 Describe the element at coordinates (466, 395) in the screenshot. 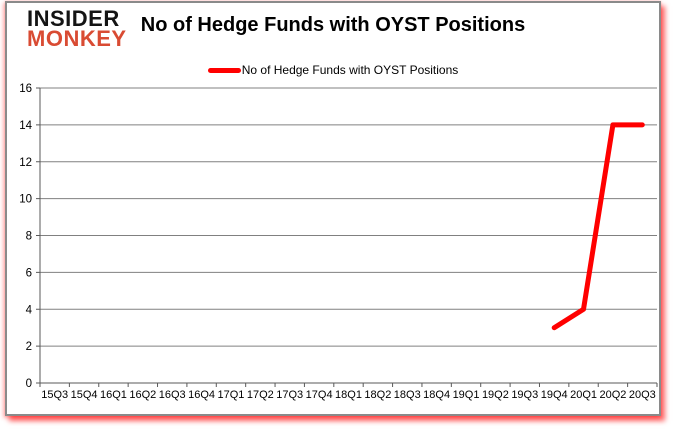

I see `svg-text: 19Q1` at that location.